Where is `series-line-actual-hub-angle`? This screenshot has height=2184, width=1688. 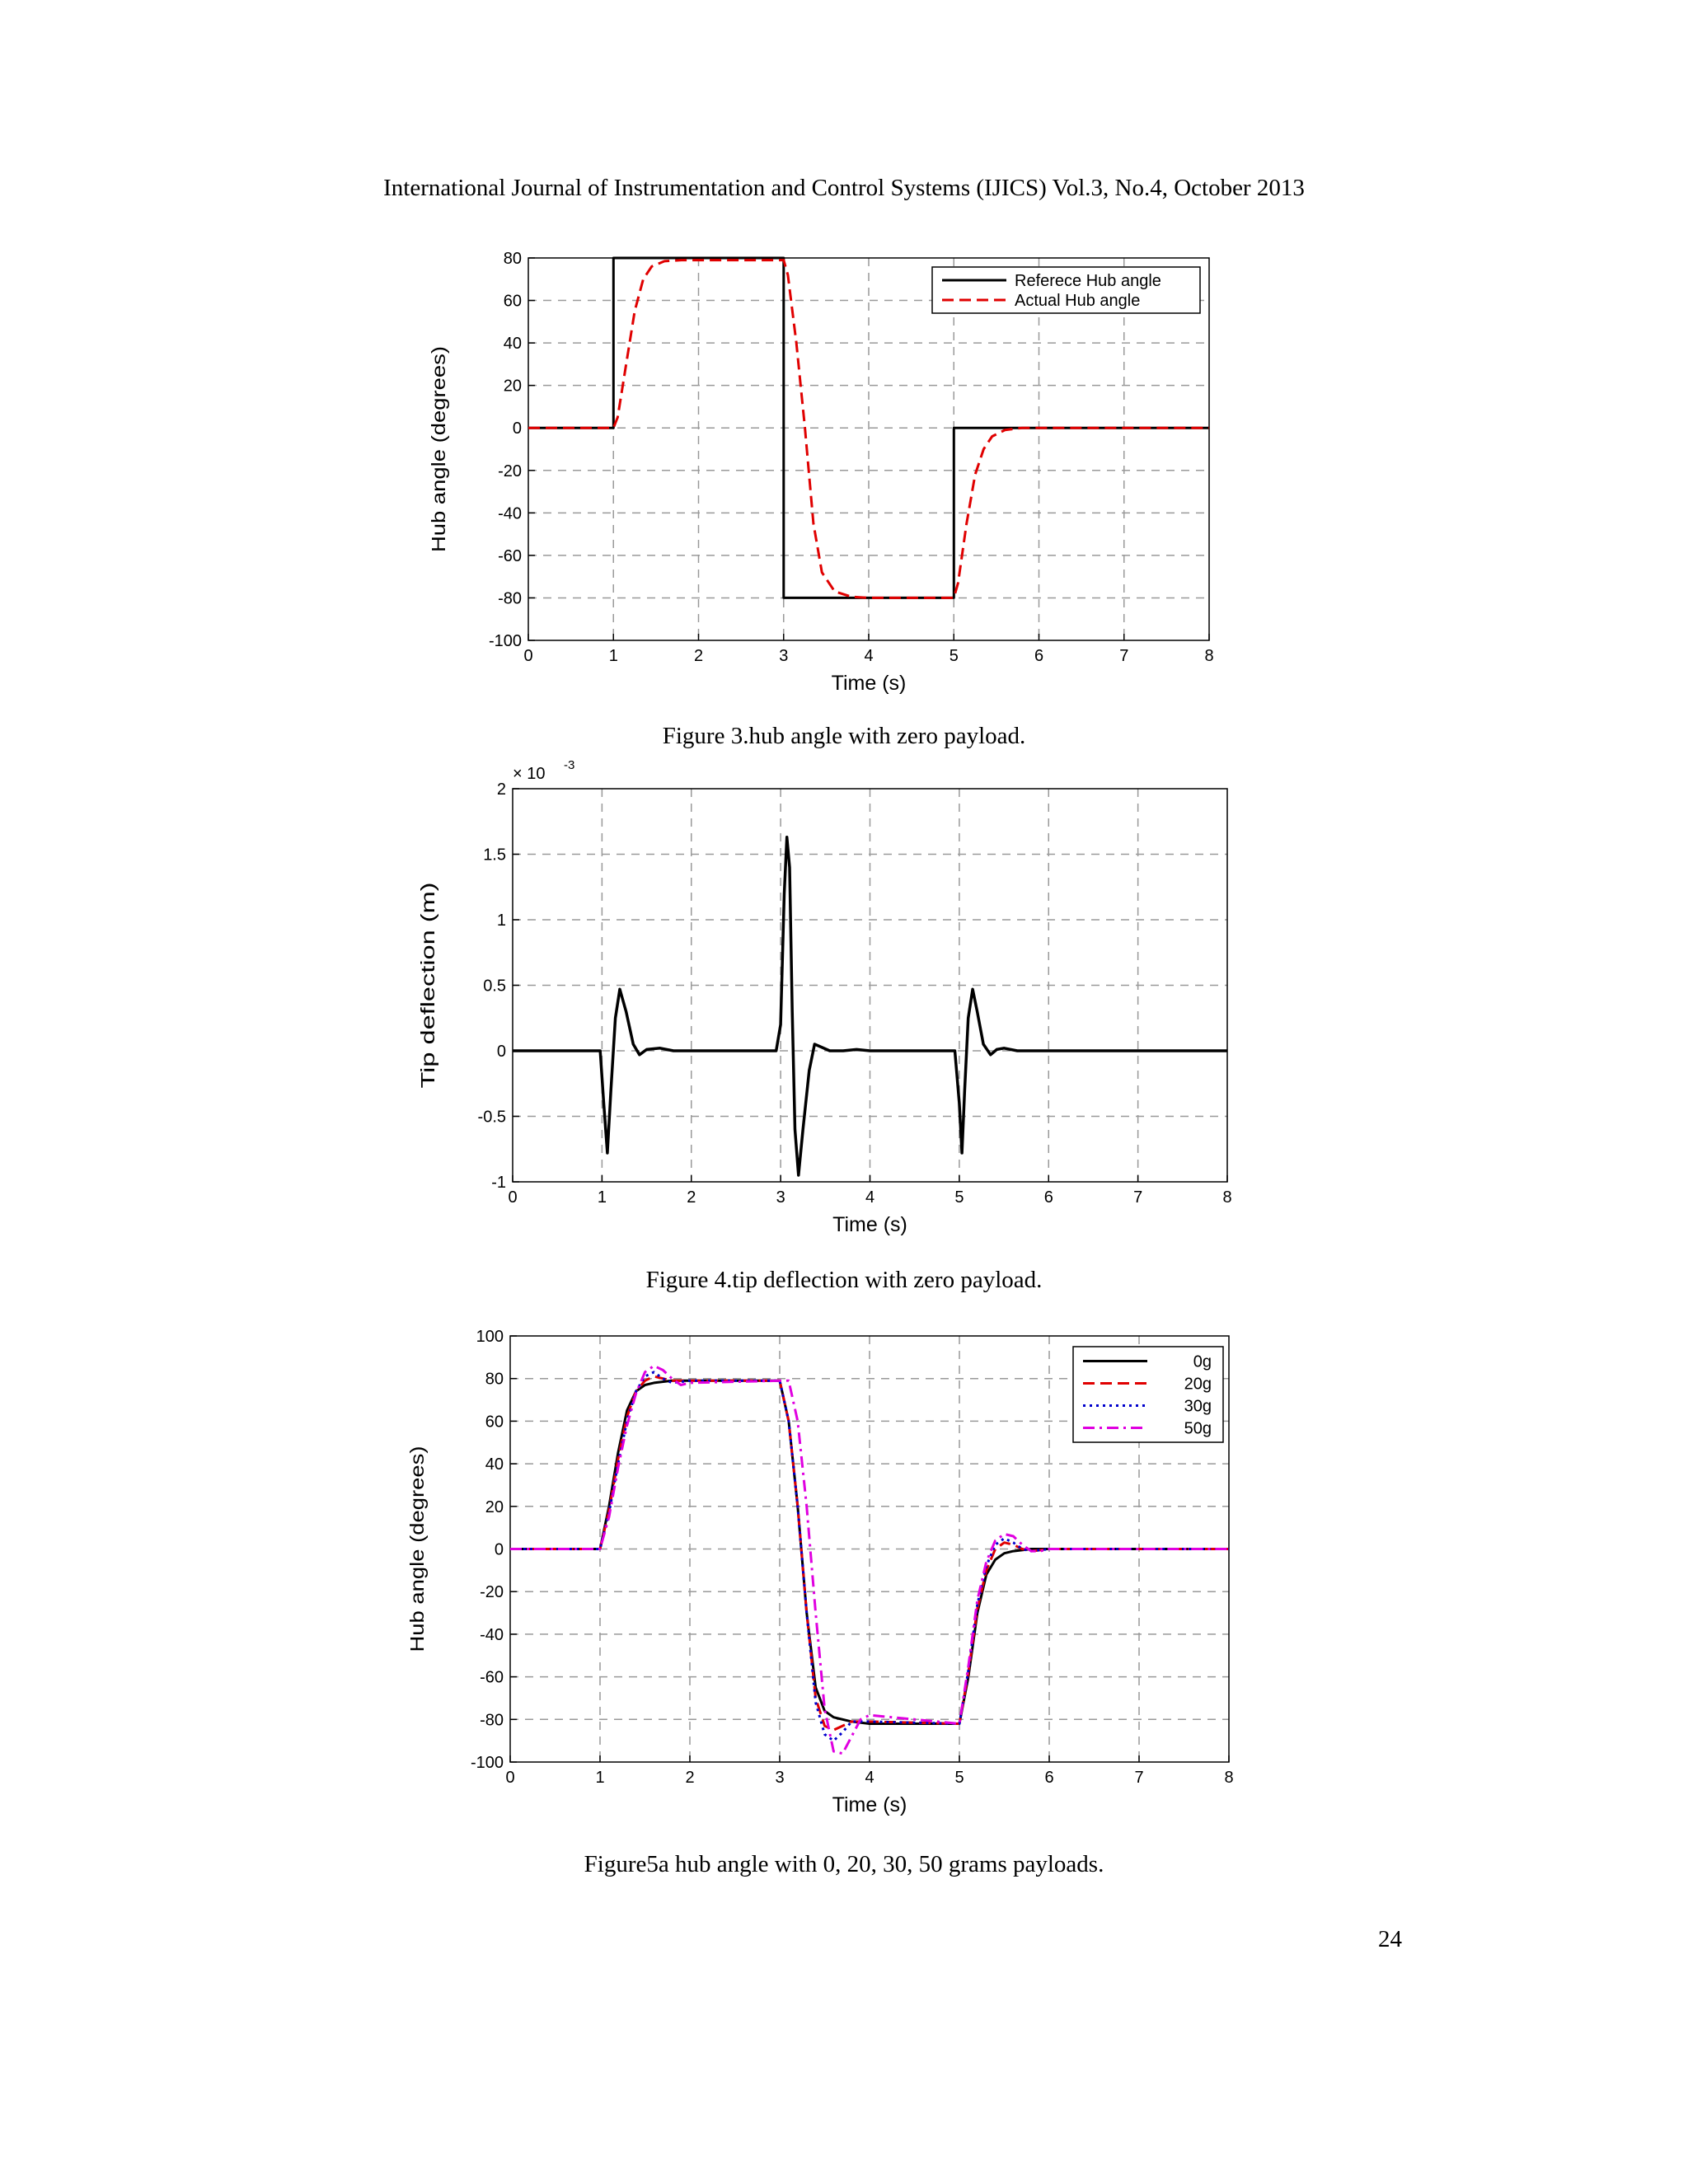 series-line-actual-hub-angle is located at coordinates (869, 429).